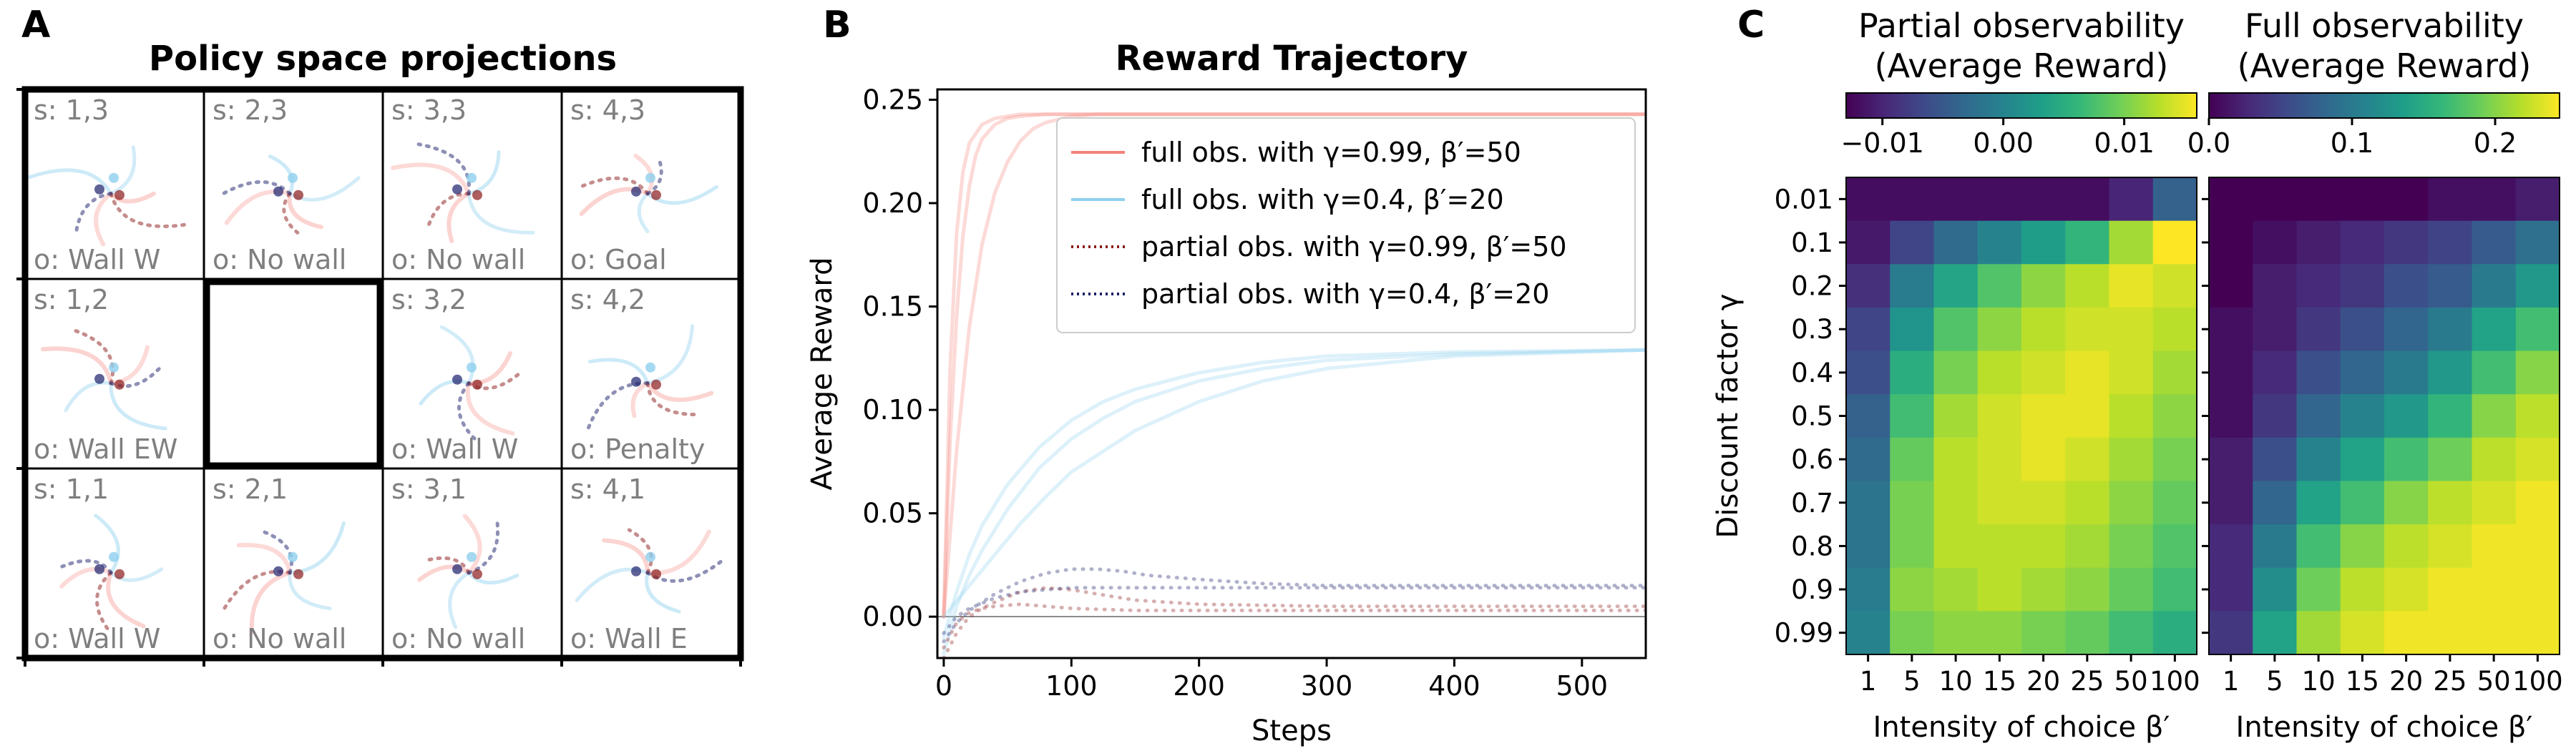 The image size is (2576, 751). I want to click on x-tick-label: 400, so click(1454, 686).